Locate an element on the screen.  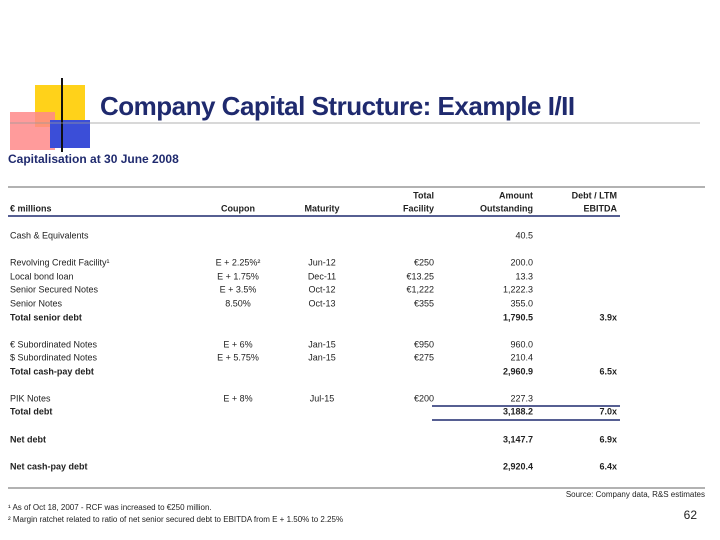
cell-maturity: Jul-15 is located at coordinates (322, 398).